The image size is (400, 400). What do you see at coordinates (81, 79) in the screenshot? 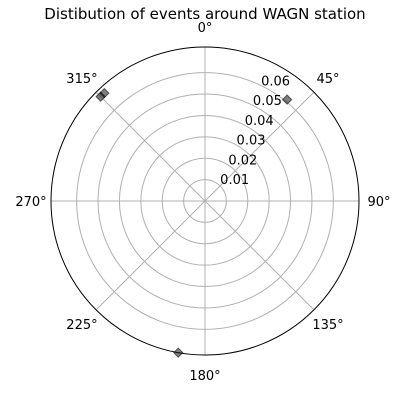
I see `angle-tick-label: 315°` at bounding box center [81, 79].